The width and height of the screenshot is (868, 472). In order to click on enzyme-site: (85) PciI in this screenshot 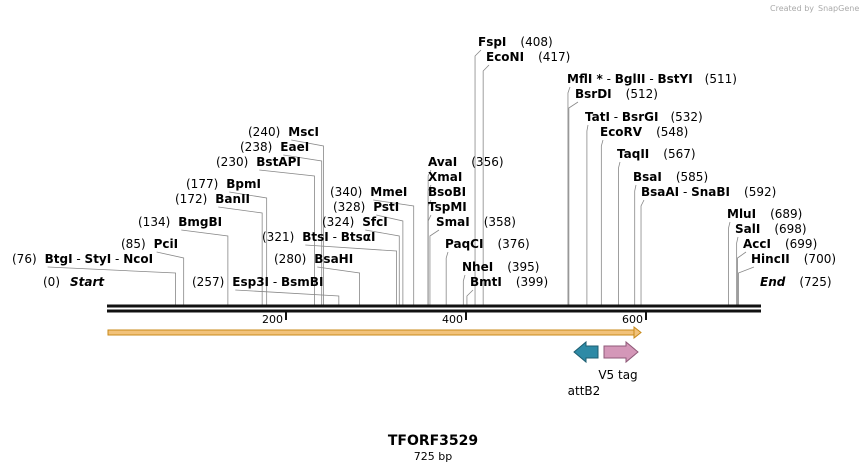, I will do `click(149, 244)`.